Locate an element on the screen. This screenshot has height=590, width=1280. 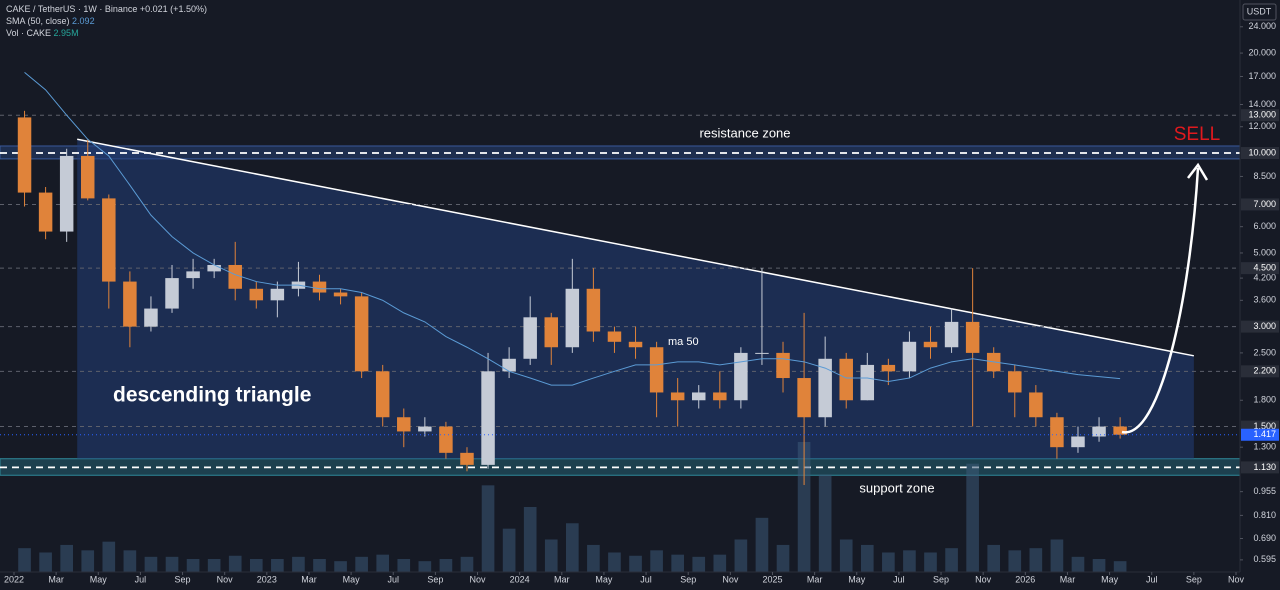
symbol-name: CAKE / TetherUS · 1W · Binance is located at coordinates (71, 9).